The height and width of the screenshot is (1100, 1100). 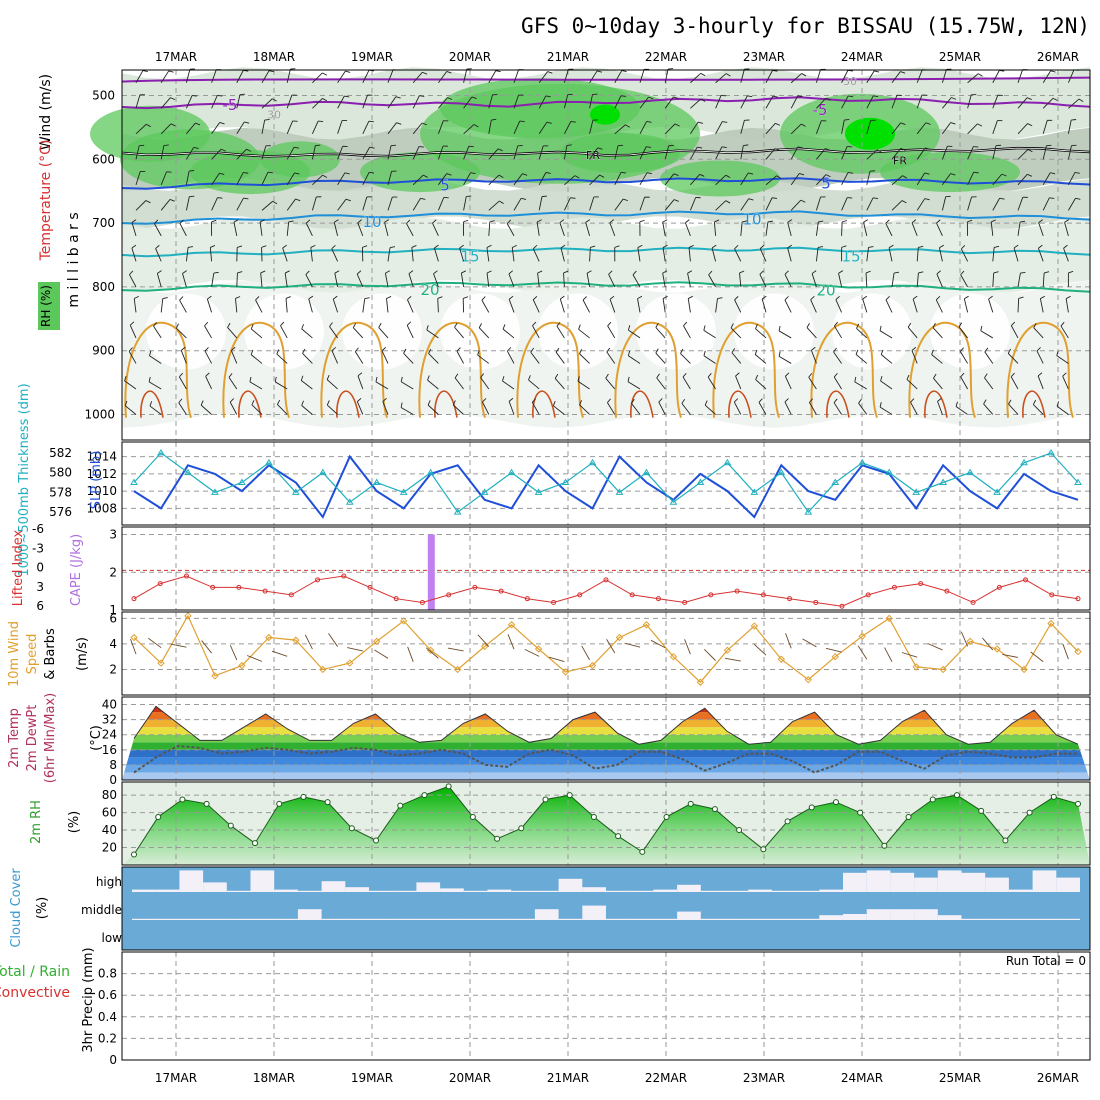 What do you see at coordinates (960, 57) in the screenshot?
I see `date-label-top: 25MAR` at bounding box center [960, 57].